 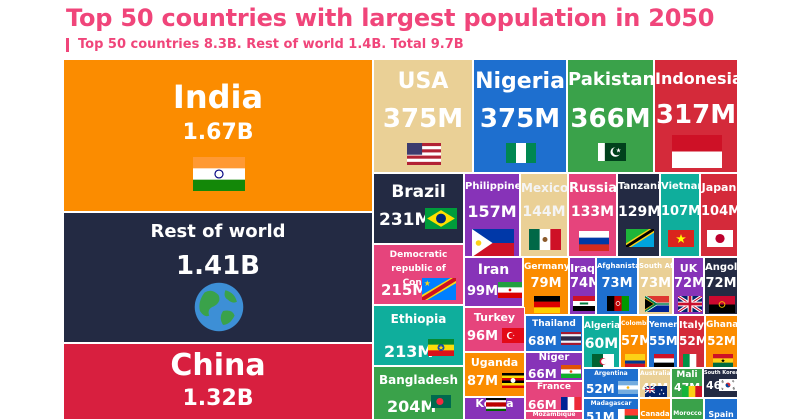 I want to click on mali-flag, so click(x=692, y=391).